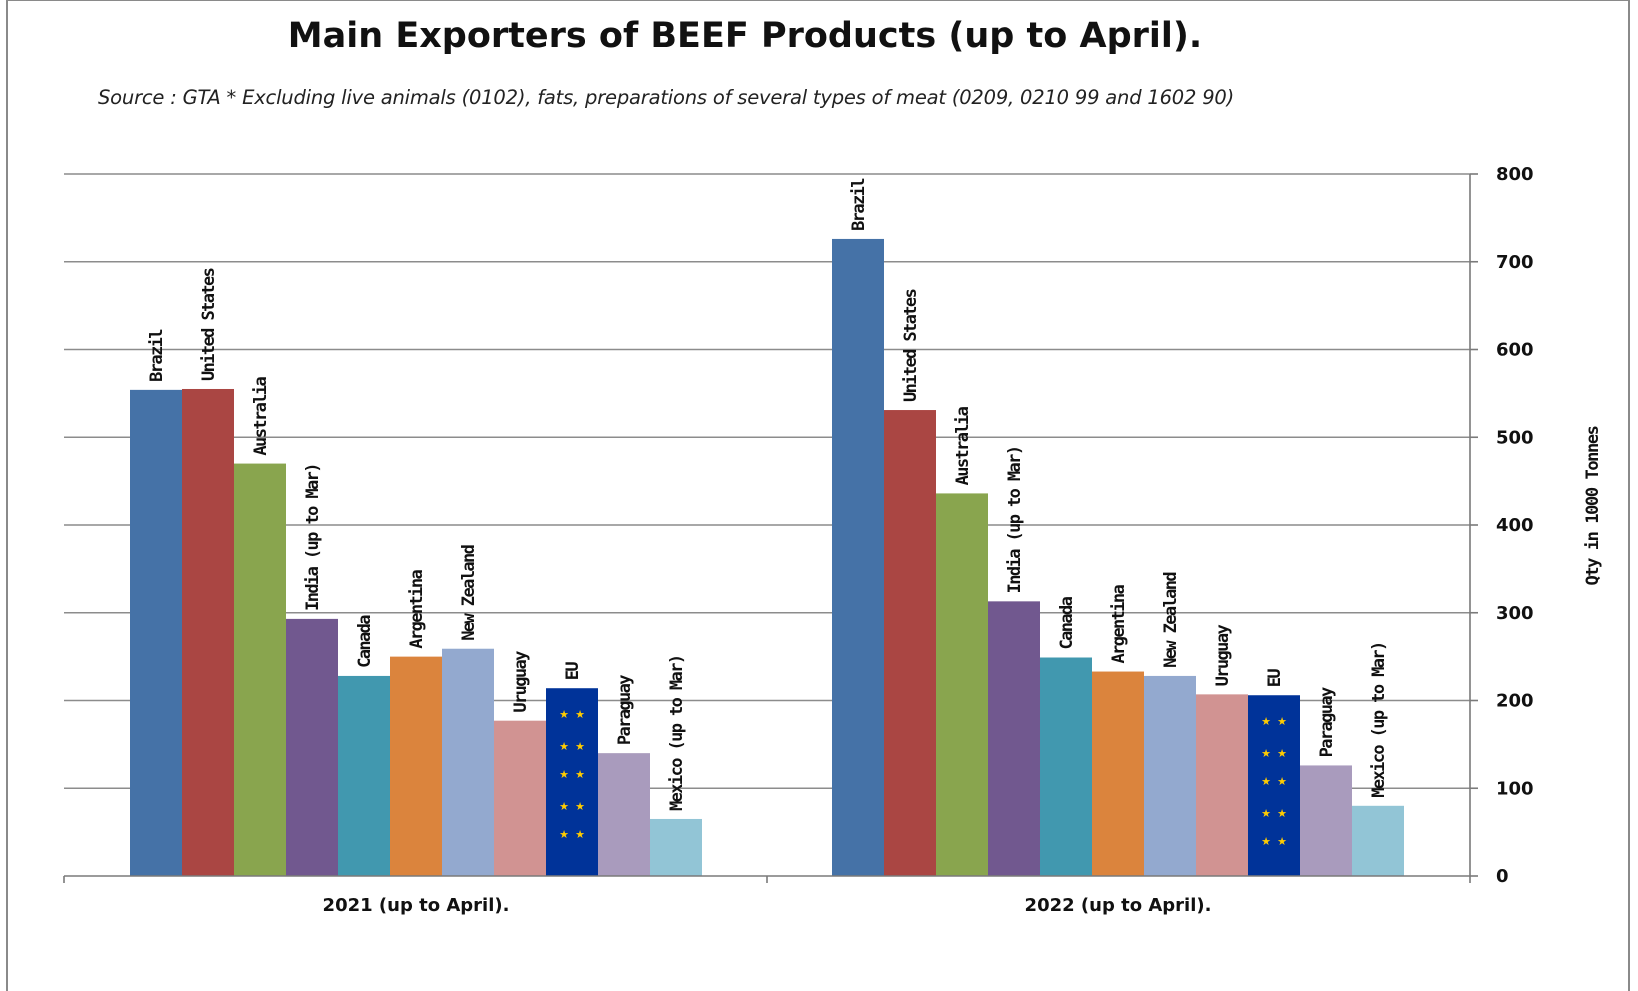 The image size is (1638, 991). I want to click on x-category-label: 2022 (up to April)., so click(1118, 905).